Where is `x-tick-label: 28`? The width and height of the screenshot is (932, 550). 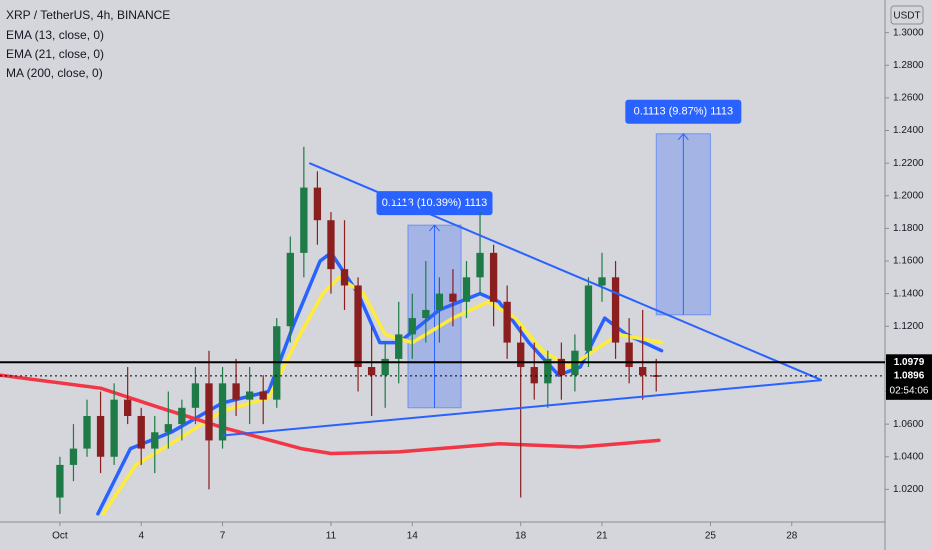
x-tick-label: 28 is located at coordinates (792, 536).